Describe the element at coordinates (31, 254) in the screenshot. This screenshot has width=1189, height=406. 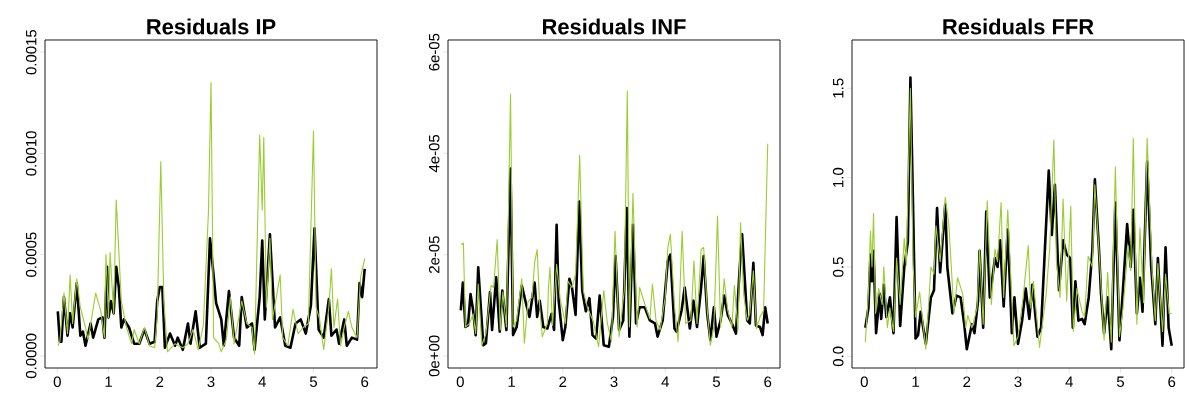
I see `y-tick-label: 0.0005` at that location.